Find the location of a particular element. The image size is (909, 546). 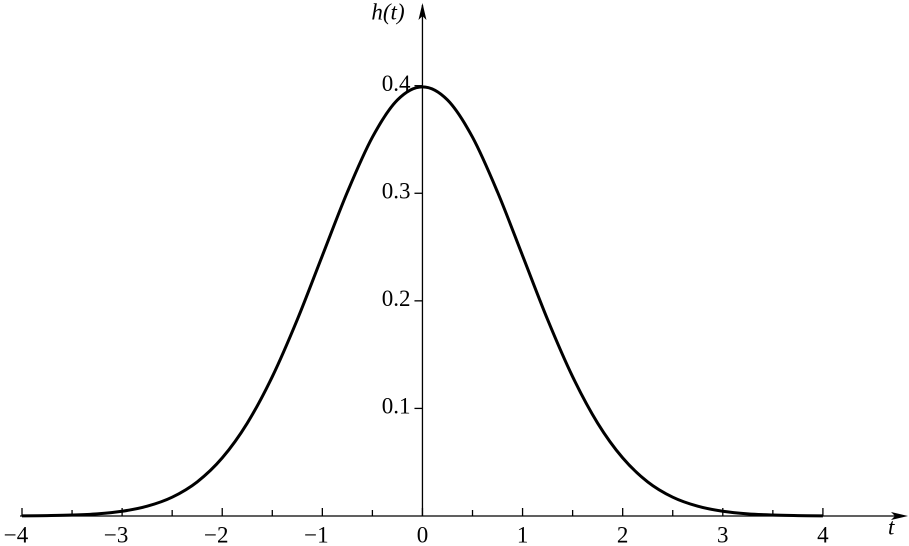

x-tick-label: −3 is located at coordinates (116, 534).